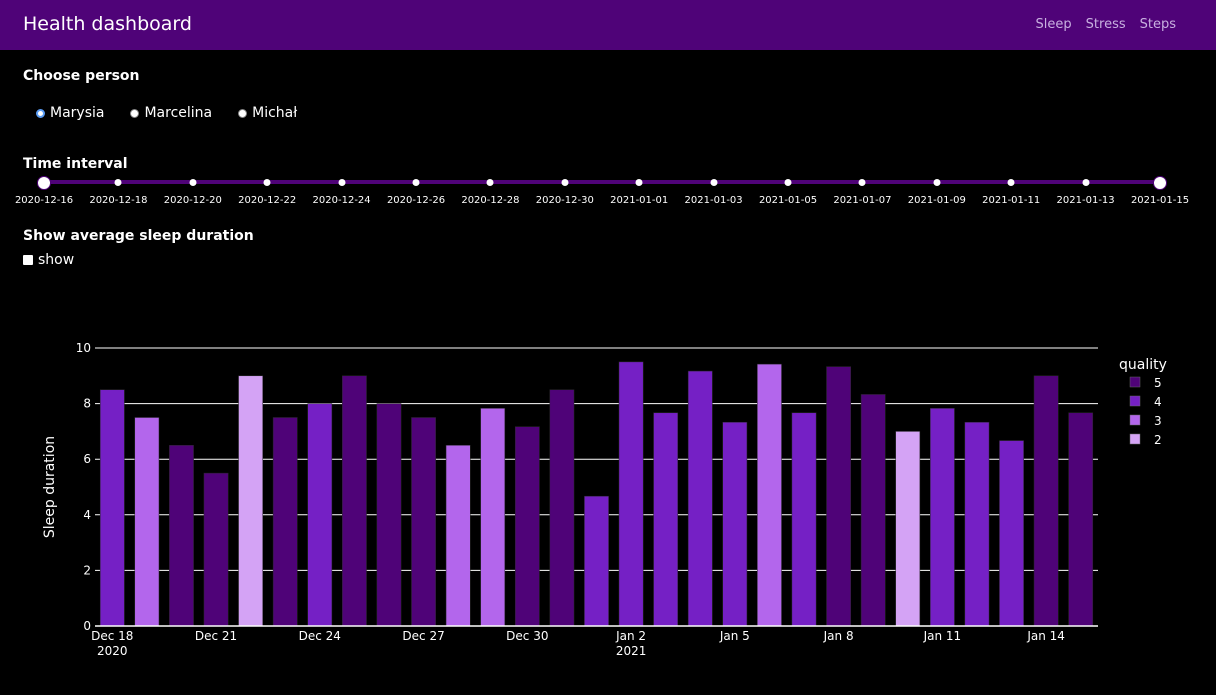 The height and width of the screenshot is (695, 1216). Describe the element at coordinates (81, 76) in the screenshot. I see `choose-person-heading: Choose person` at that location.